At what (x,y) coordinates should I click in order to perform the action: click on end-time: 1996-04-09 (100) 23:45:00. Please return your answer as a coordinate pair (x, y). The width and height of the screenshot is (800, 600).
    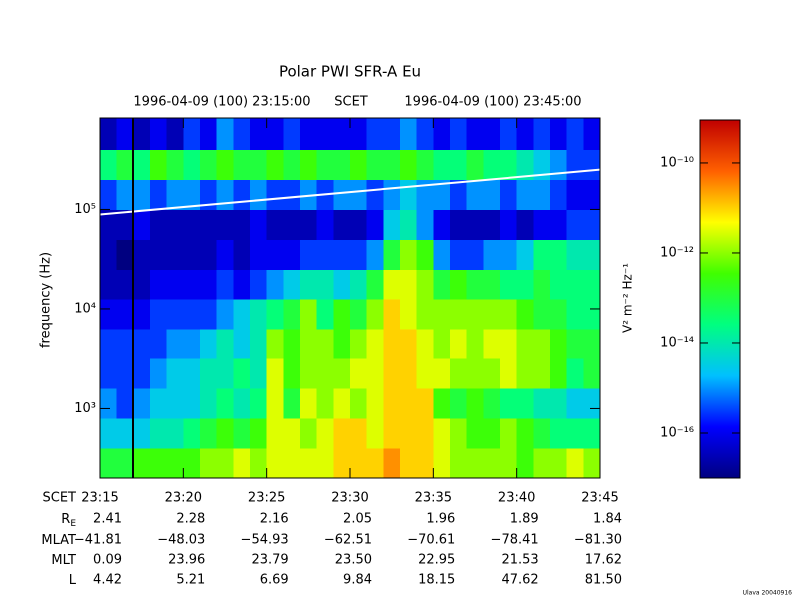
    Looking at the image, I should click on (492, 102).